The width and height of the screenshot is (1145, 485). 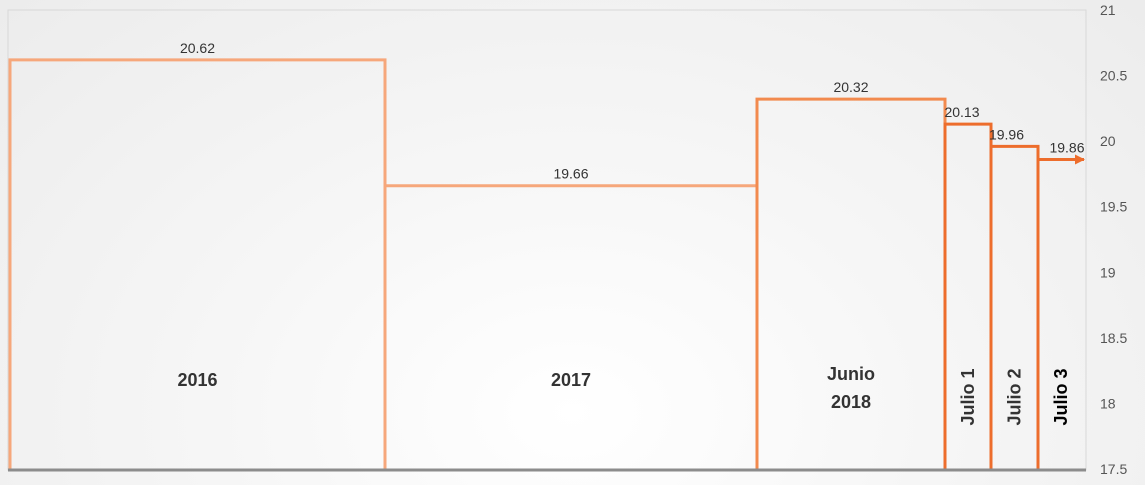 What do you see at coordinates (968, 396) in the screenshot?
I see `category-label: Julio 1` at bounding box center [968, 396].